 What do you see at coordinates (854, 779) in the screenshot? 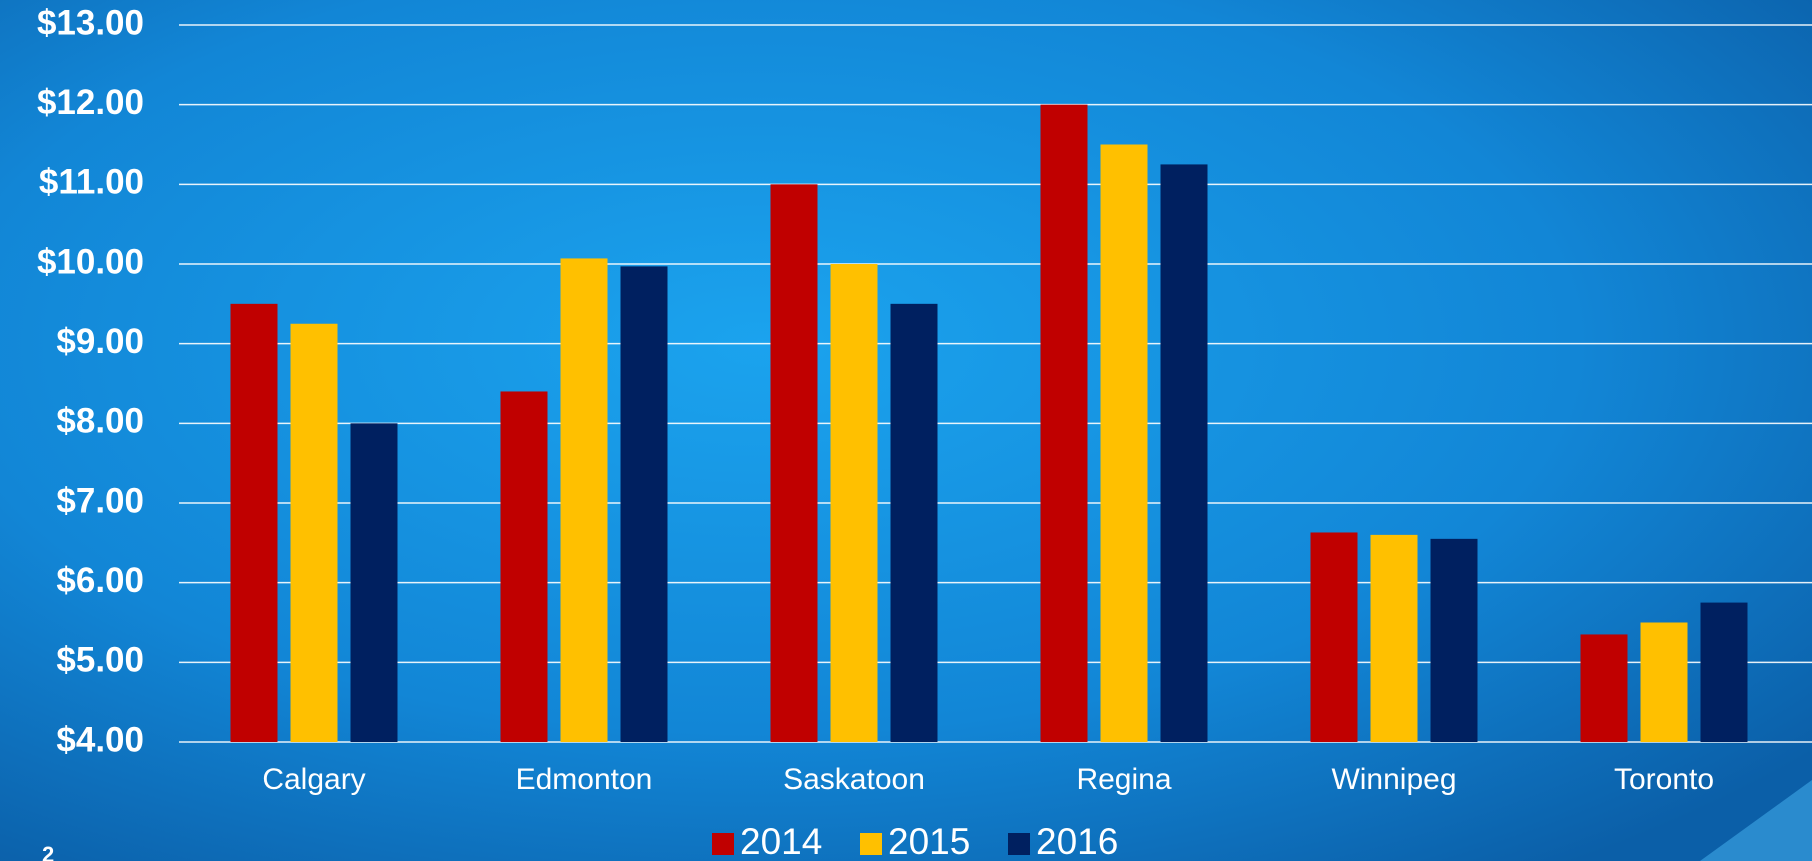
I see `x-tick-label: Saskatoon` at bounding box center [854, 779].